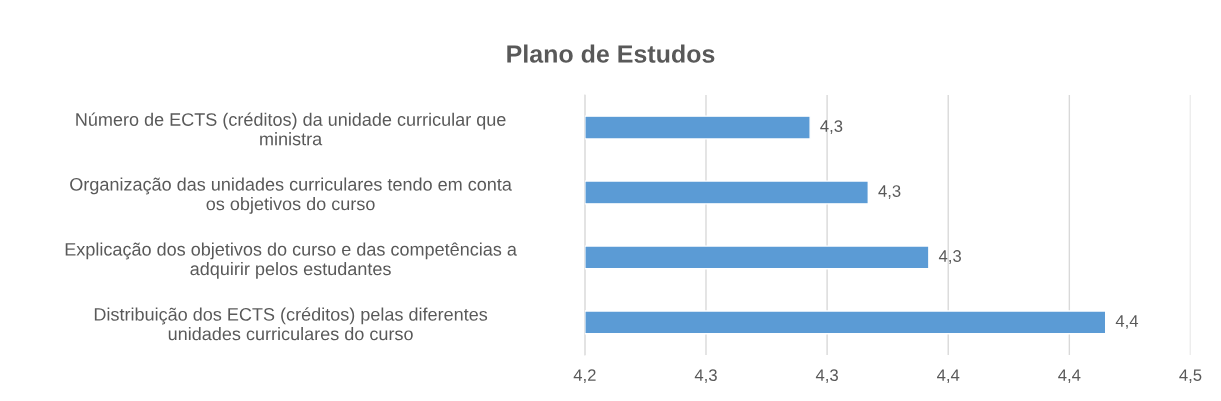 The height and width of the screenshot is (401, 1221). Describe the element at coordinates (291, 195) in the screenshot. I see `y-tick-label: Organização das unidades curriculares tendo em conta os objetivos do curso` at that location.